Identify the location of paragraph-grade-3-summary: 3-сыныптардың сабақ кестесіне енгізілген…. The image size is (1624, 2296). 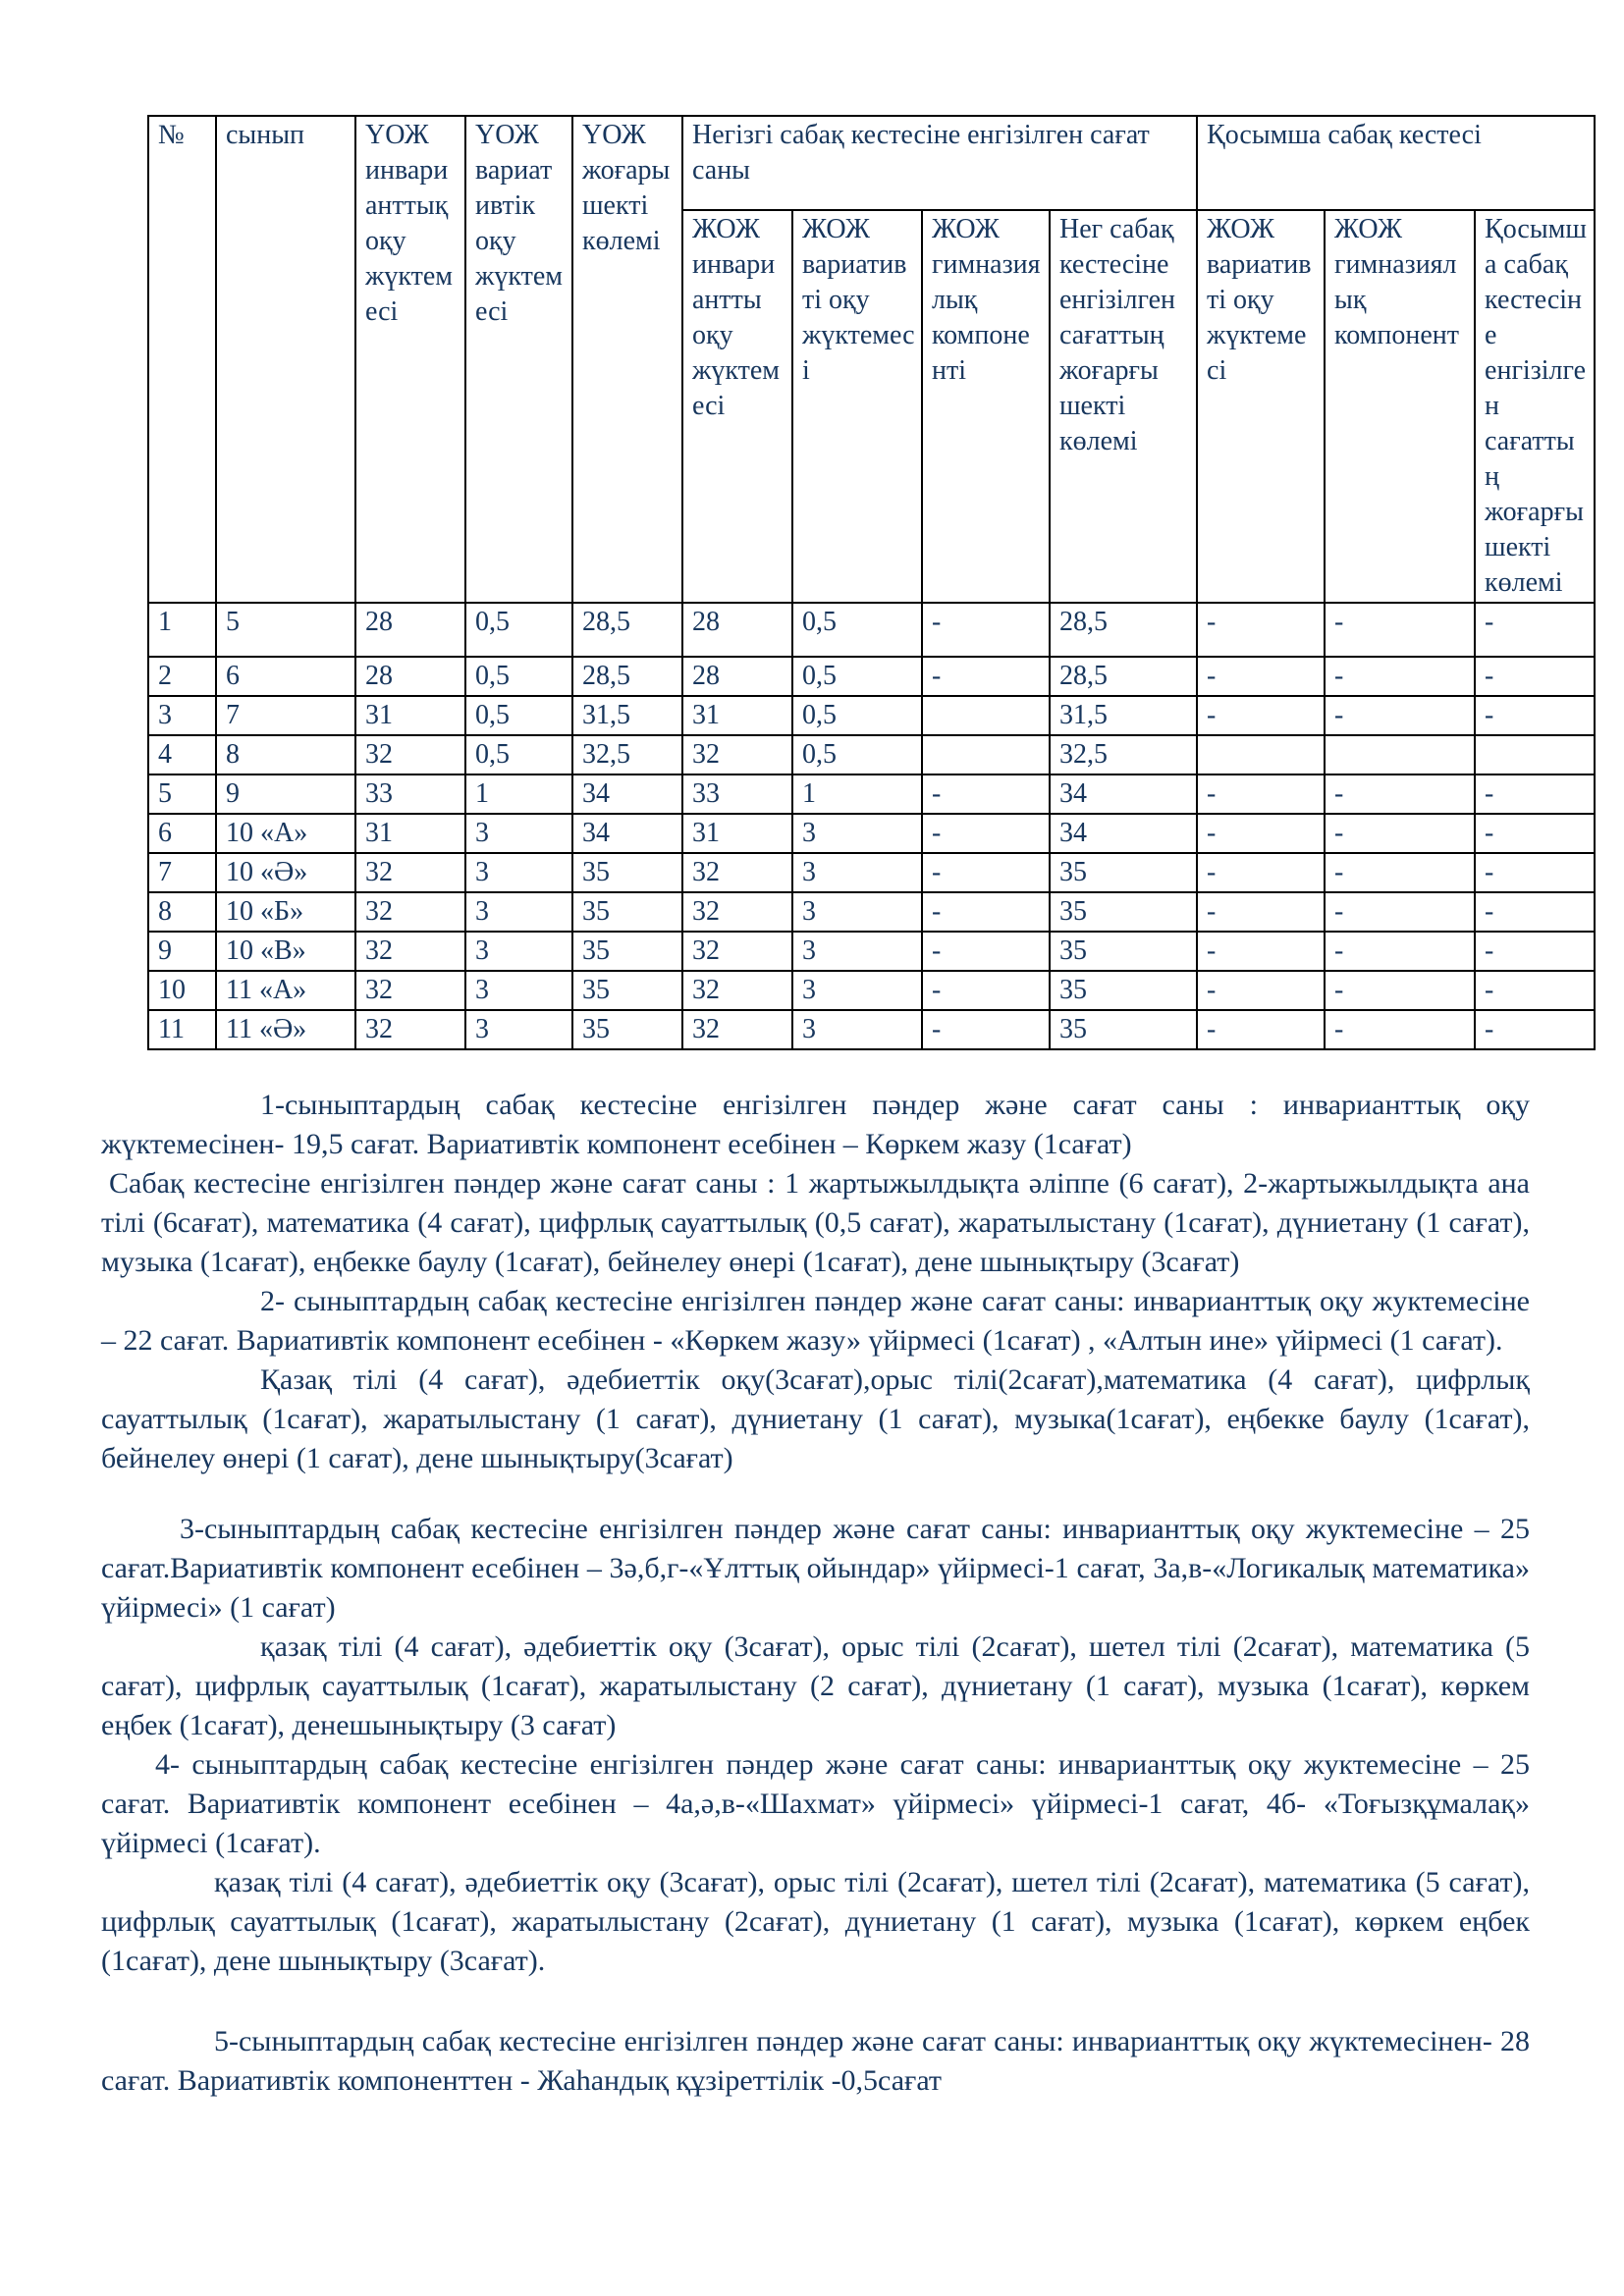
(815, 1569).